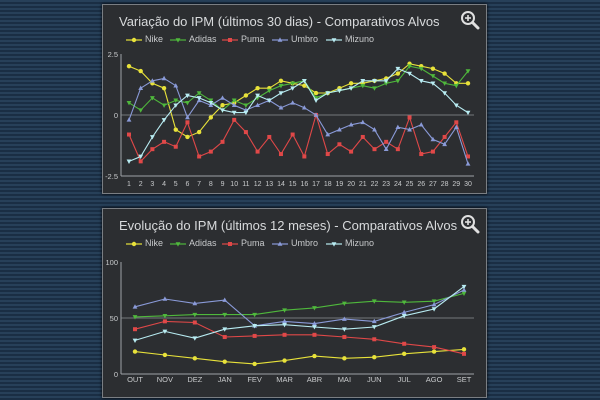 This screenshot has height=400, width=600. What do you see at coordinates (245, 184) in the screenshot?
I see `x-tick-label: 11` at bounding box center [245, 184].